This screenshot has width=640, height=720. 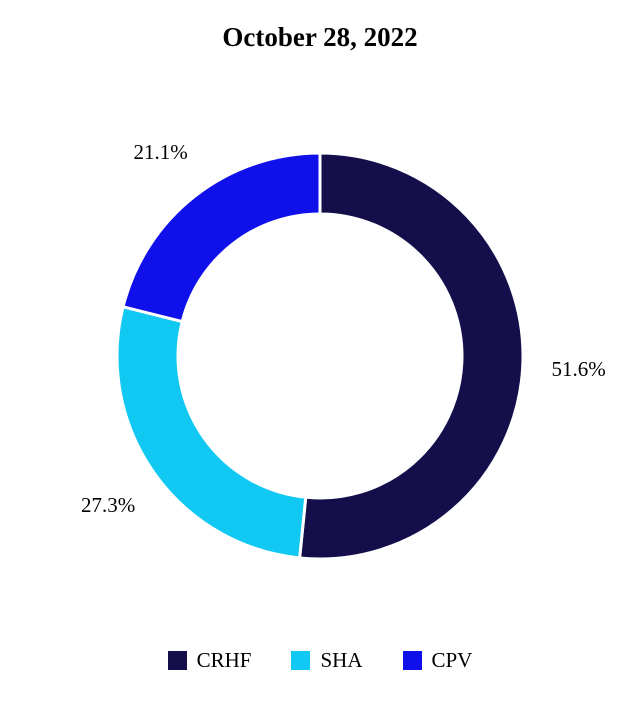 I want to click on chart-title: October 28, 2022, so click(x=320, y=37).